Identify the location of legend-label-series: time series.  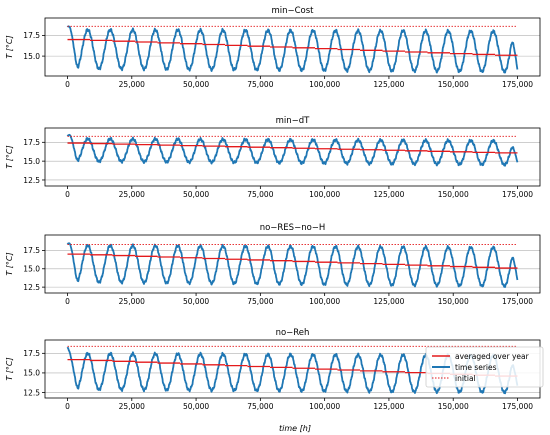
(476, 367).